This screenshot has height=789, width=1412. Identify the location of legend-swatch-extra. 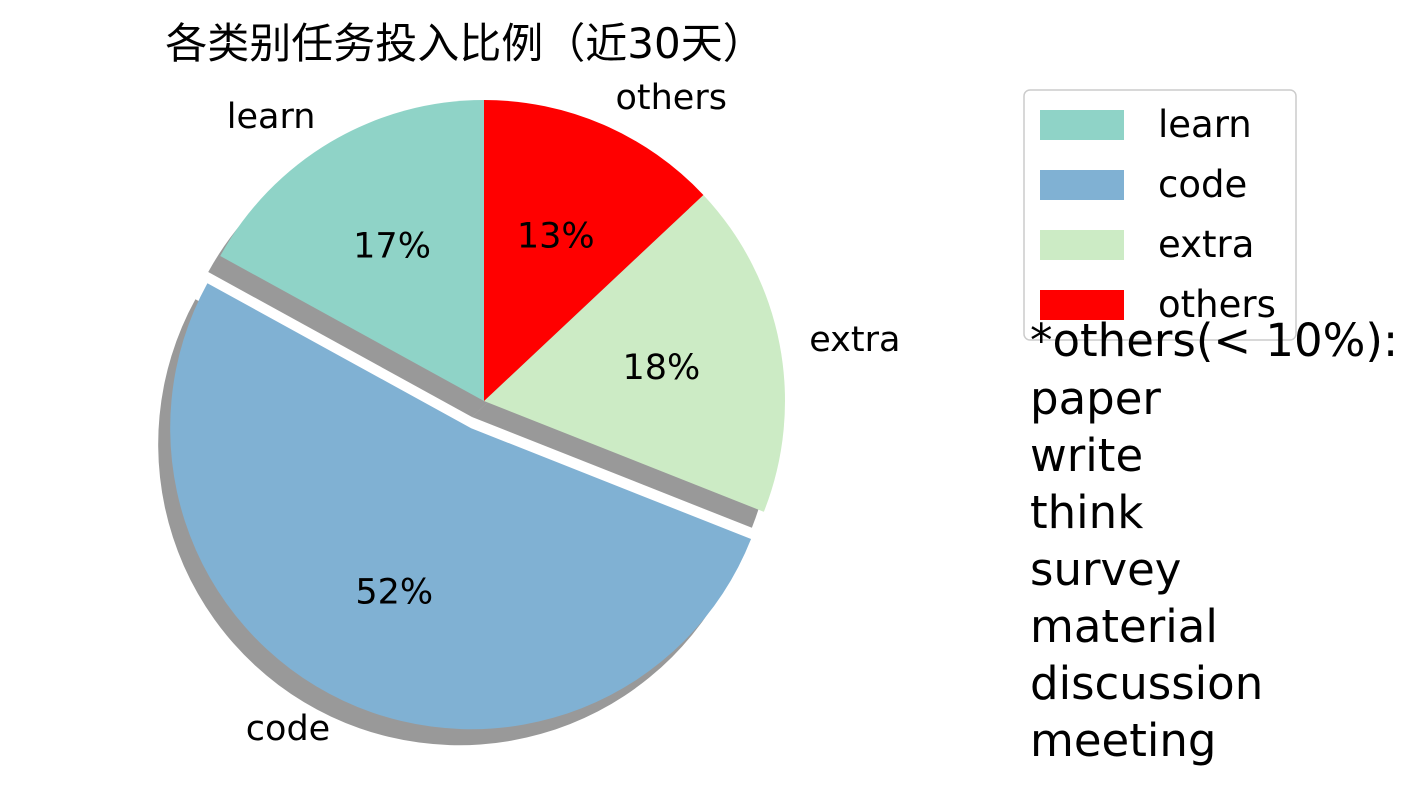
(1082, 245).